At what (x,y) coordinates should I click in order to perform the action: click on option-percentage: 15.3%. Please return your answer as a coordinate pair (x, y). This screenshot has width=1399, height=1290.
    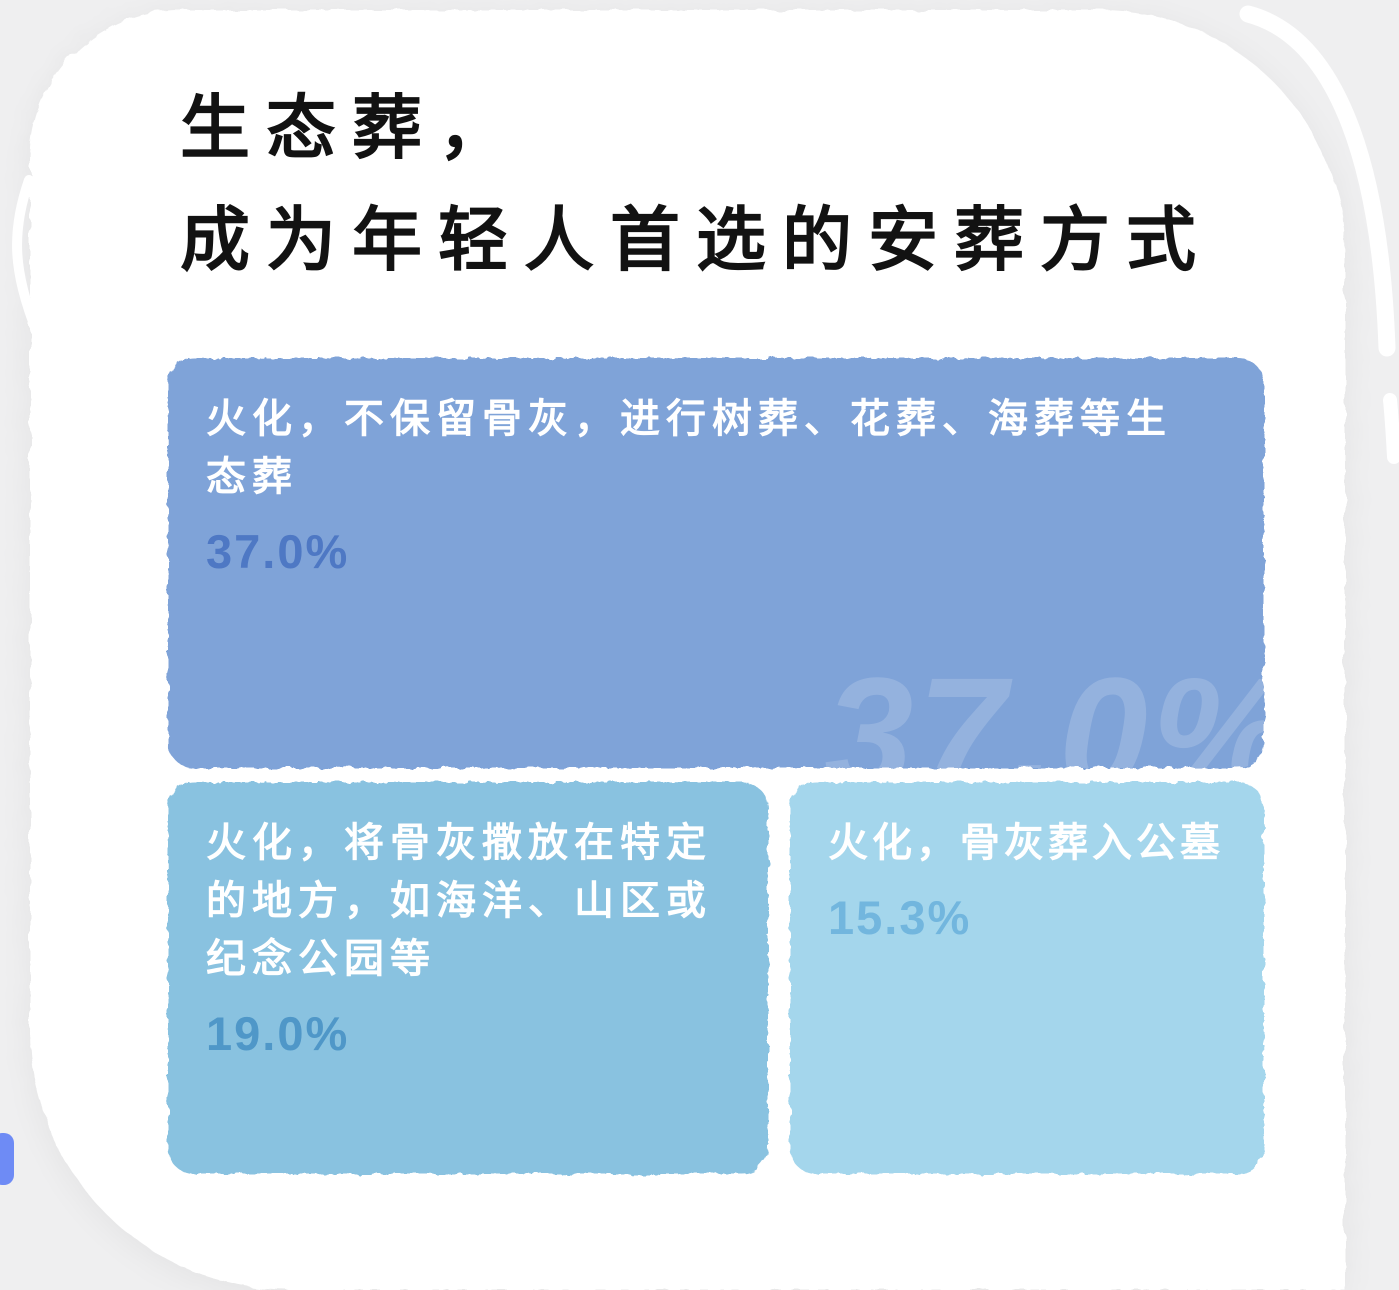
    Looking at the image, I should click on (900, 917).